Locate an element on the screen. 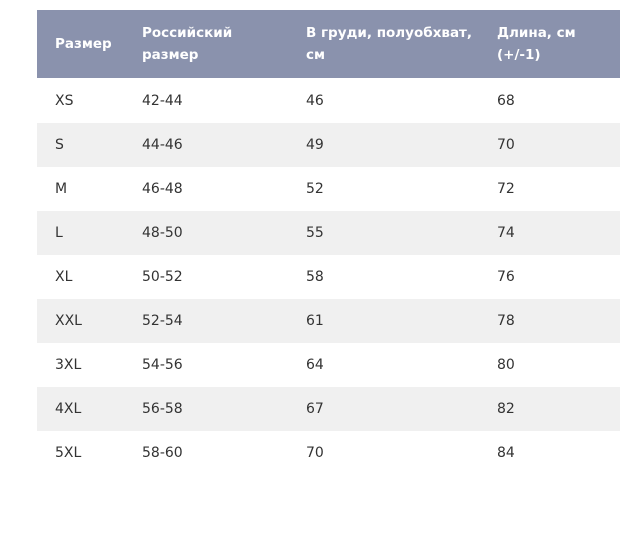  table-row: S 44-46 49 70 is located at coordinates (328, 145).